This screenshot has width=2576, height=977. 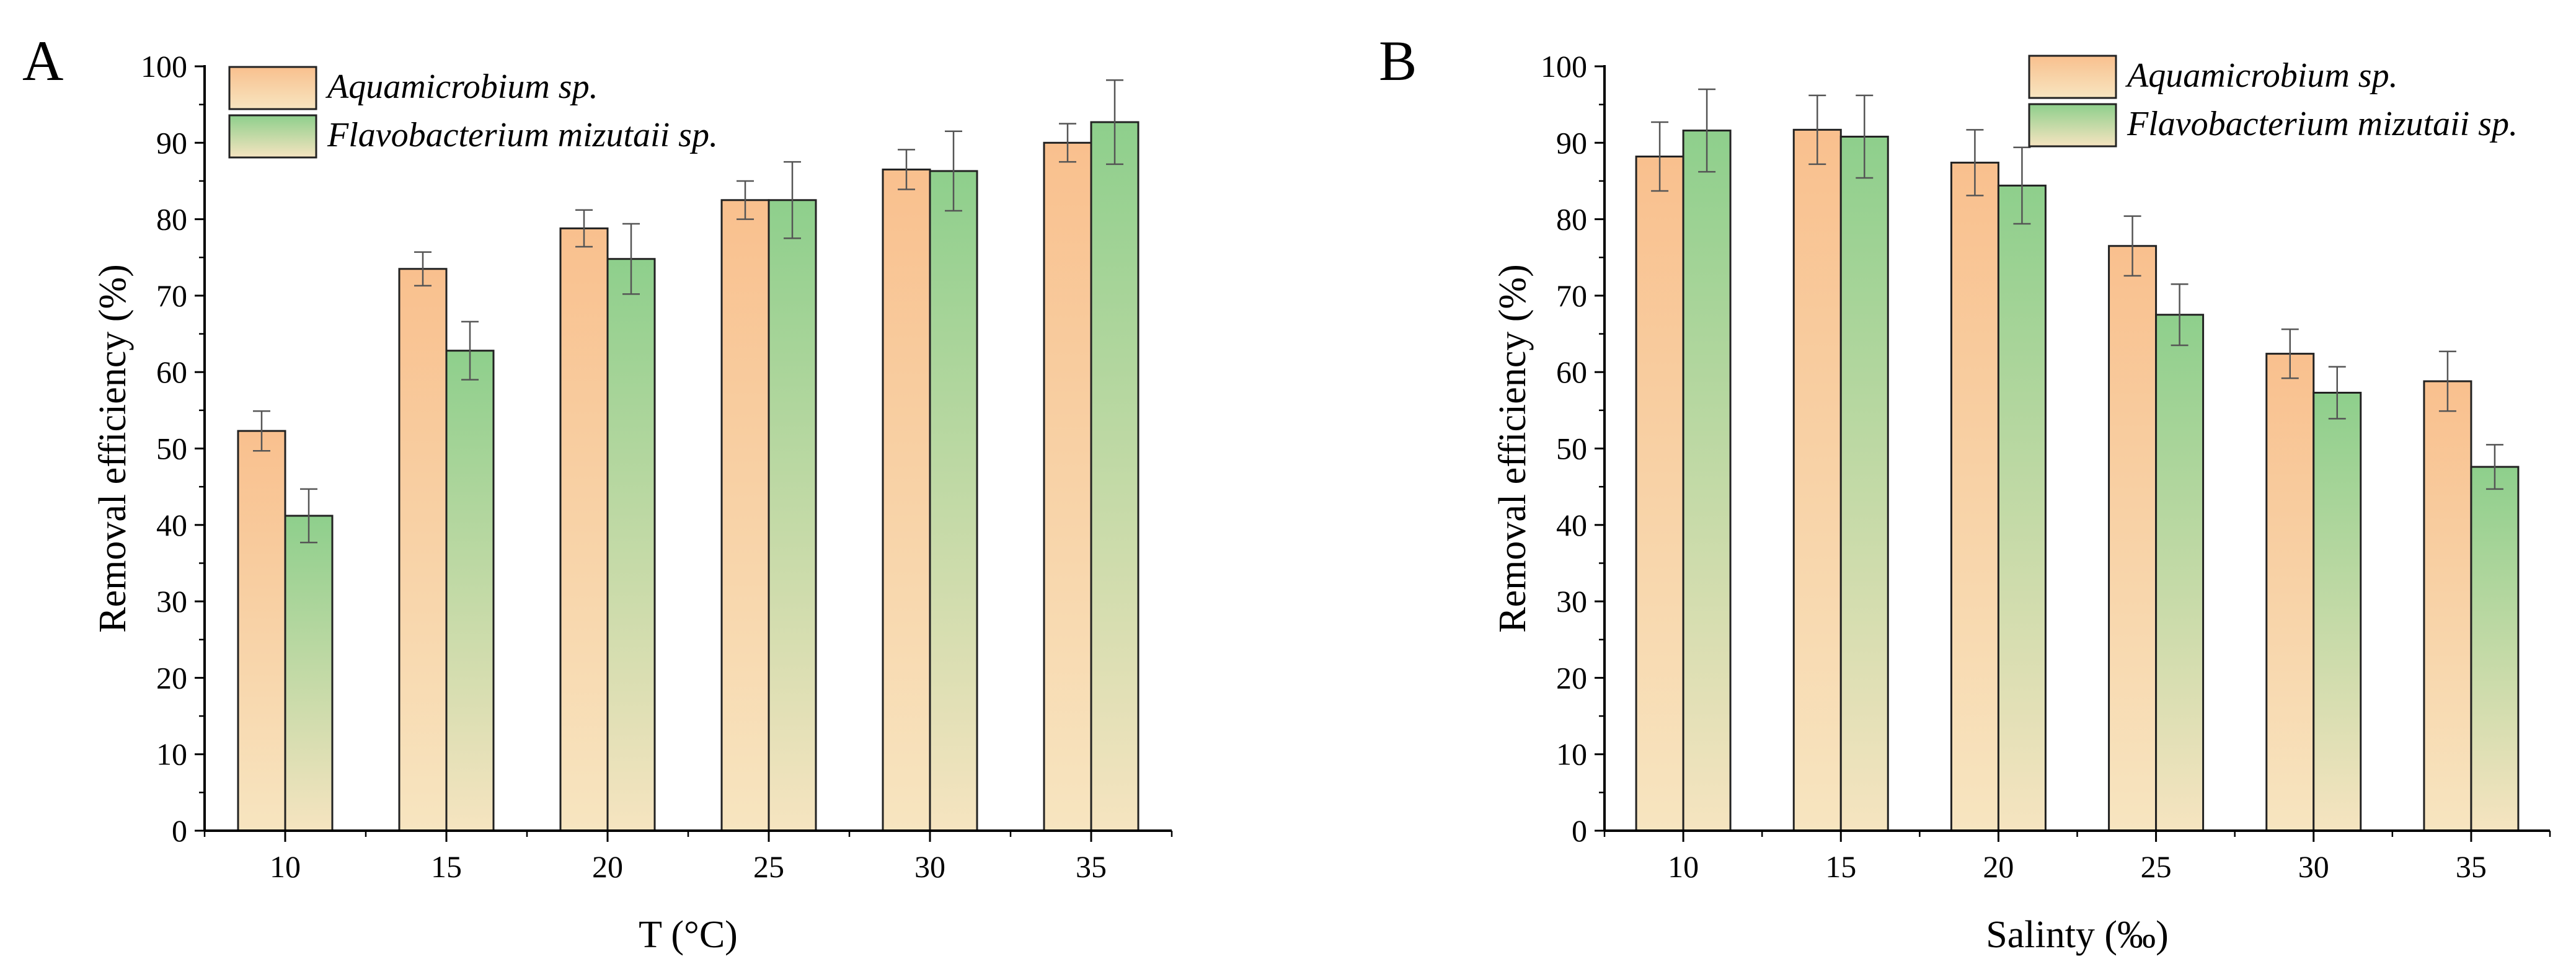 I want to click on x-tick-label-b-20: 20, so click(x=1998, y=866).